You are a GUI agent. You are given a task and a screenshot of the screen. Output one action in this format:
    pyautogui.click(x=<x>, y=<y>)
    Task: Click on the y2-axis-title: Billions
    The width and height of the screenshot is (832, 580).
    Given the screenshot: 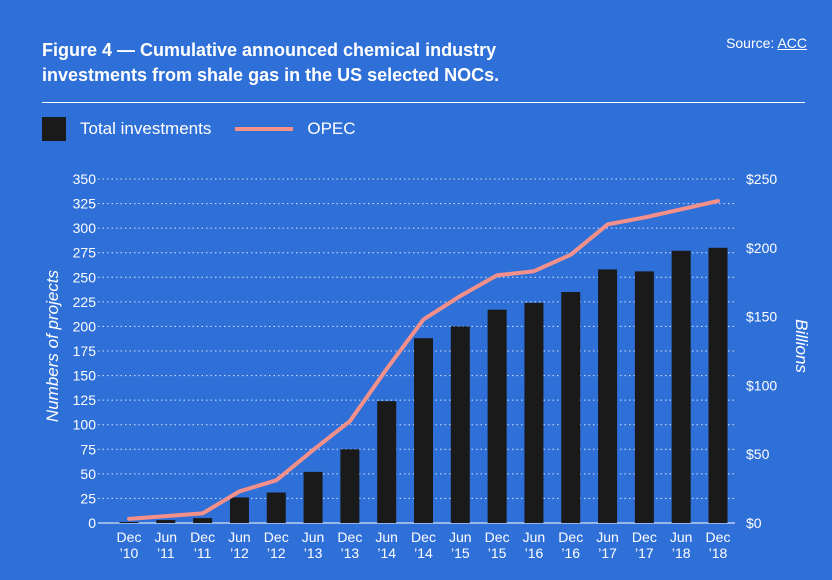 What is the action you would take?
    pyautogui.click(x=801, y=346)
    